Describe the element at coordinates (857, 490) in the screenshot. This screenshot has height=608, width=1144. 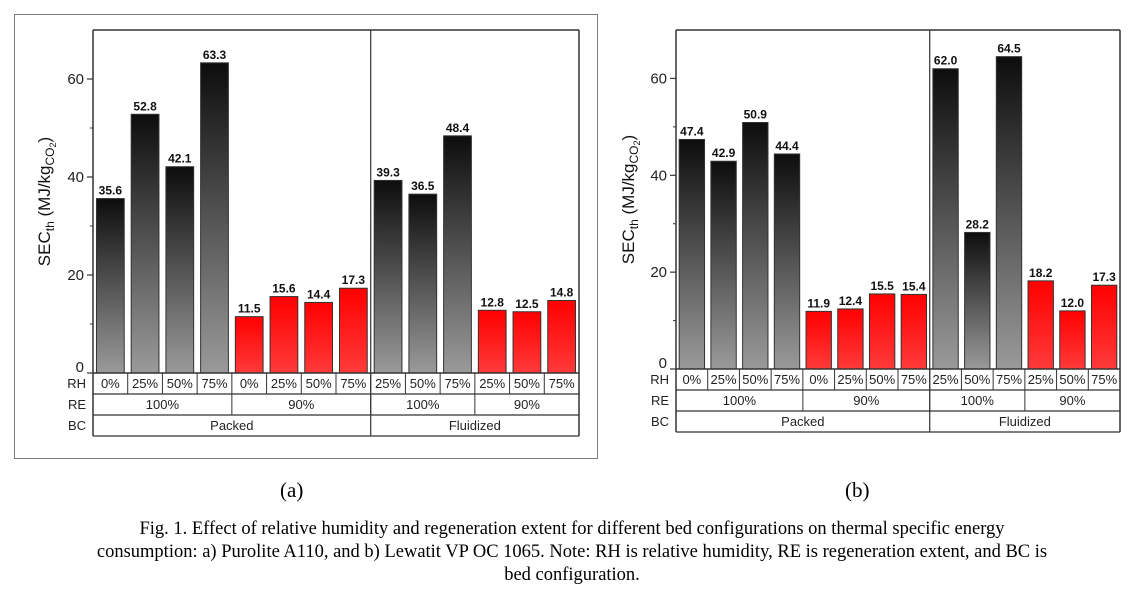
I see `panel-label-b: (b)` at that location.